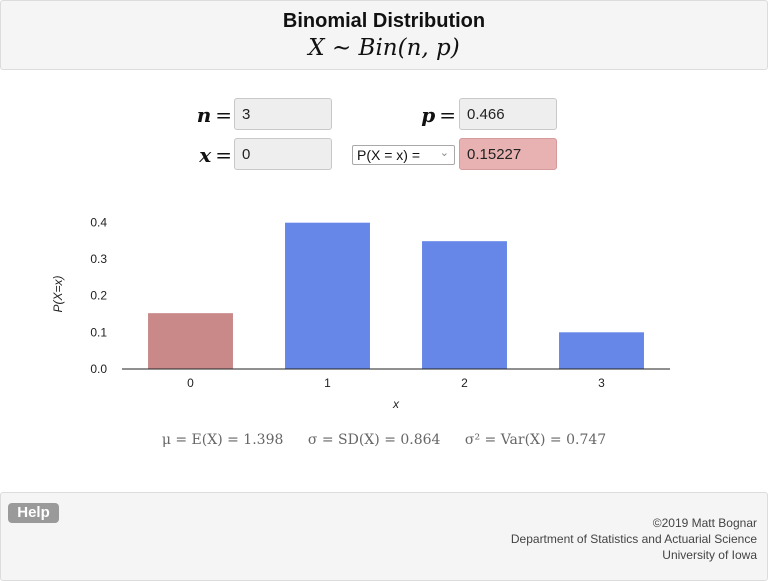  I want to click on y-tick-label: 0.0, so click(98, 369).